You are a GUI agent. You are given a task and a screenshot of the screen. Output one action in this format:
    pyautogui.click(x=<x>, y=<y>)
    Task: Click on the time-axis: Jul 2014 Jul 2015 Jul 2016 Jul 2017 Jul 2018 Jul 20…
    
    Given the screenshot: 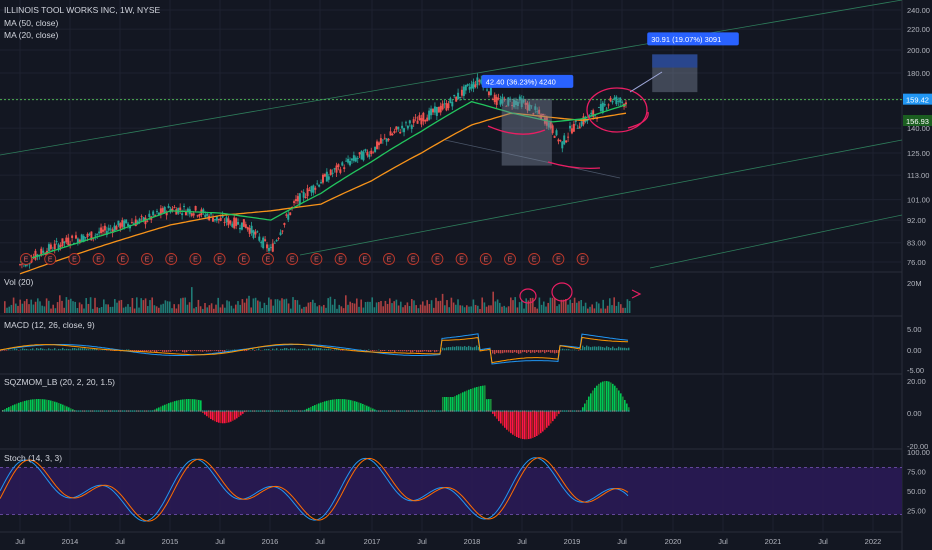 What is the action you would take?
    pyautogui.click(x=448, y=541)
    